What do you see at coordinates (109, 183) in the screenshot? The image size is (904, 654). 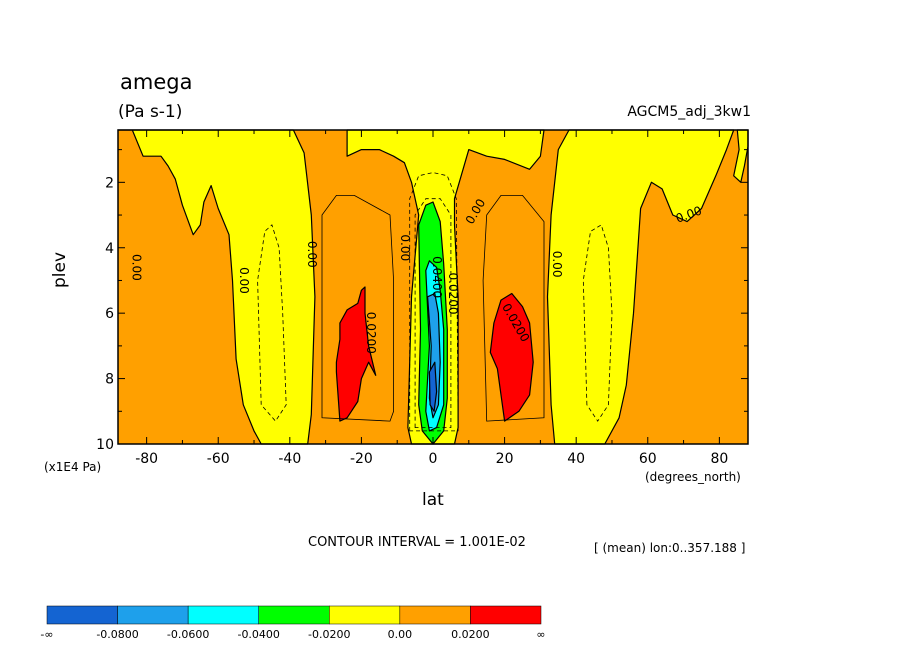 I see `y-tick-label: 2` at bounding box center [109, 183].